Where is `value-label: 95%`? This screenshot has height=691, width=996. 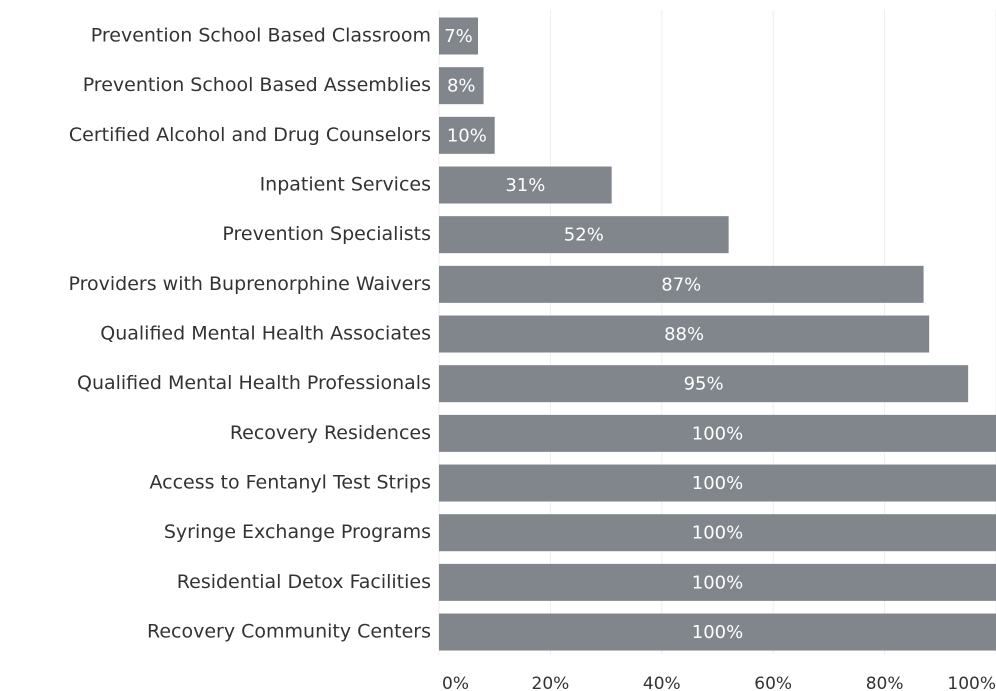 value-label: 95% is located at coordinates (704, 384).